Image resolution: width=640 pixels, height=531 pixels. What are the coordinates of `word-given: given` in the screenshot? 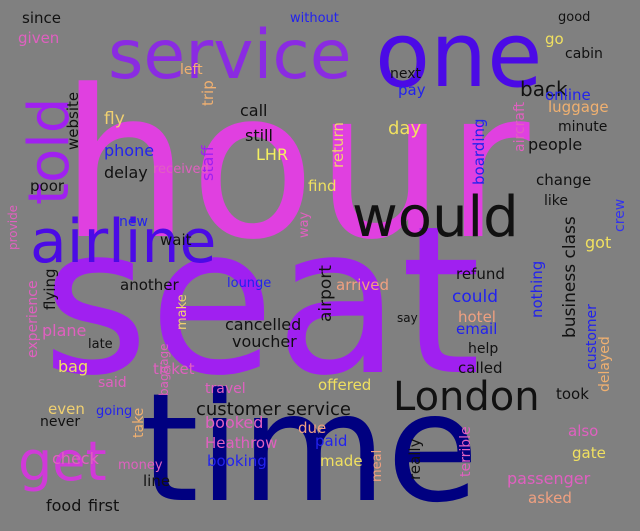 It's located at (38, 38).